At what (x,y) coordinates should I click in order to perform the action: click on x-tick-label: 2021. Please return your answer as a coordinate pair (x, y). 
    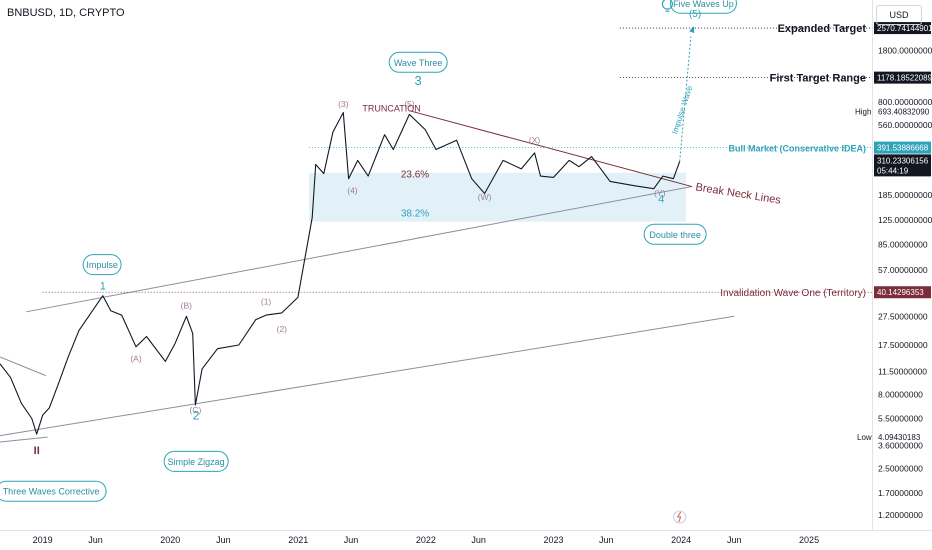
    Looking at the image, I should click on (298, 540).